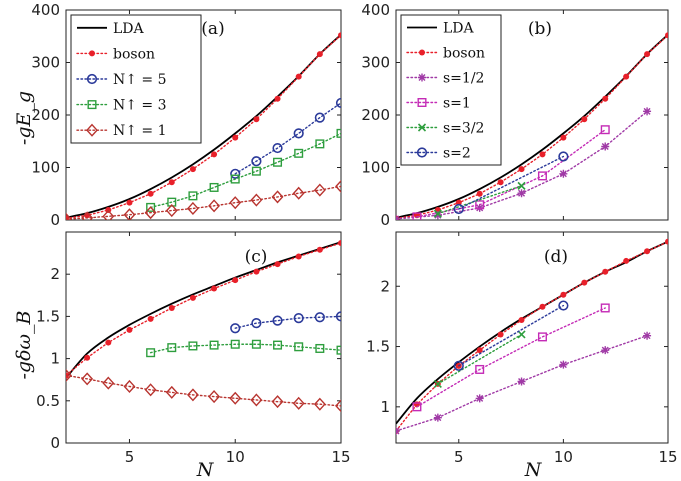  Describe the element at coordinates (445, 129) in the screenshot. I see `legend-item: s=3/2` at that location.